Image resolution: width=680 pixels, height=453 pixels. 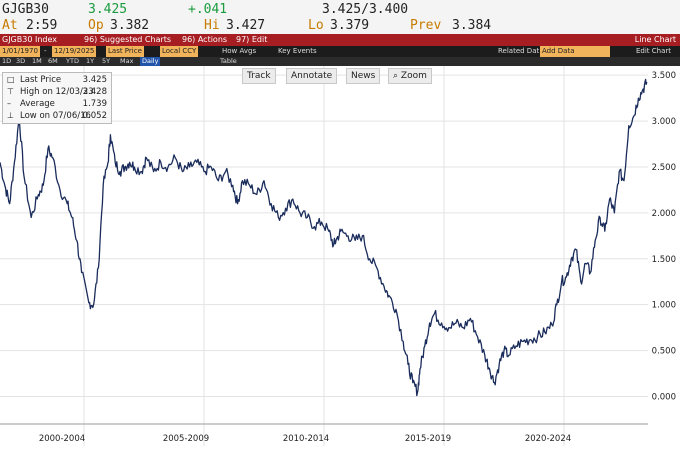 I want to click on add-data-field: Add Data, so click(x=575, y=51).